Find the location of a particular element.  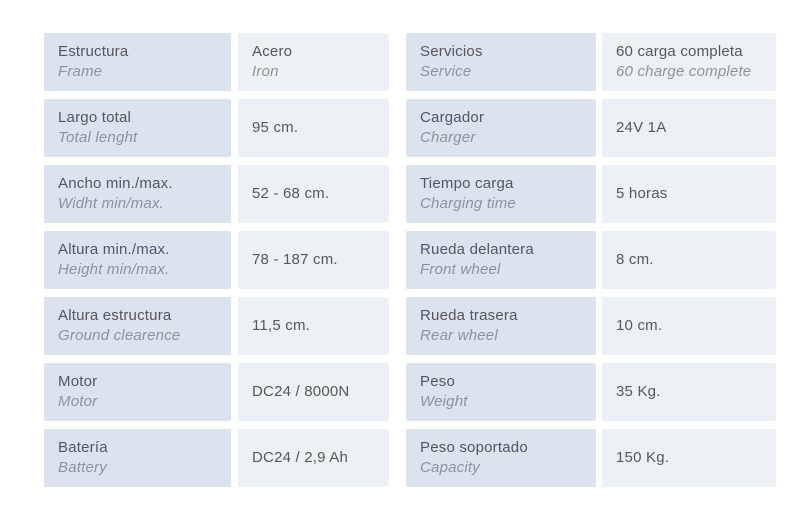

spec-label-cell: Tiempo carga Charging time is located at coordinates (501, 194).